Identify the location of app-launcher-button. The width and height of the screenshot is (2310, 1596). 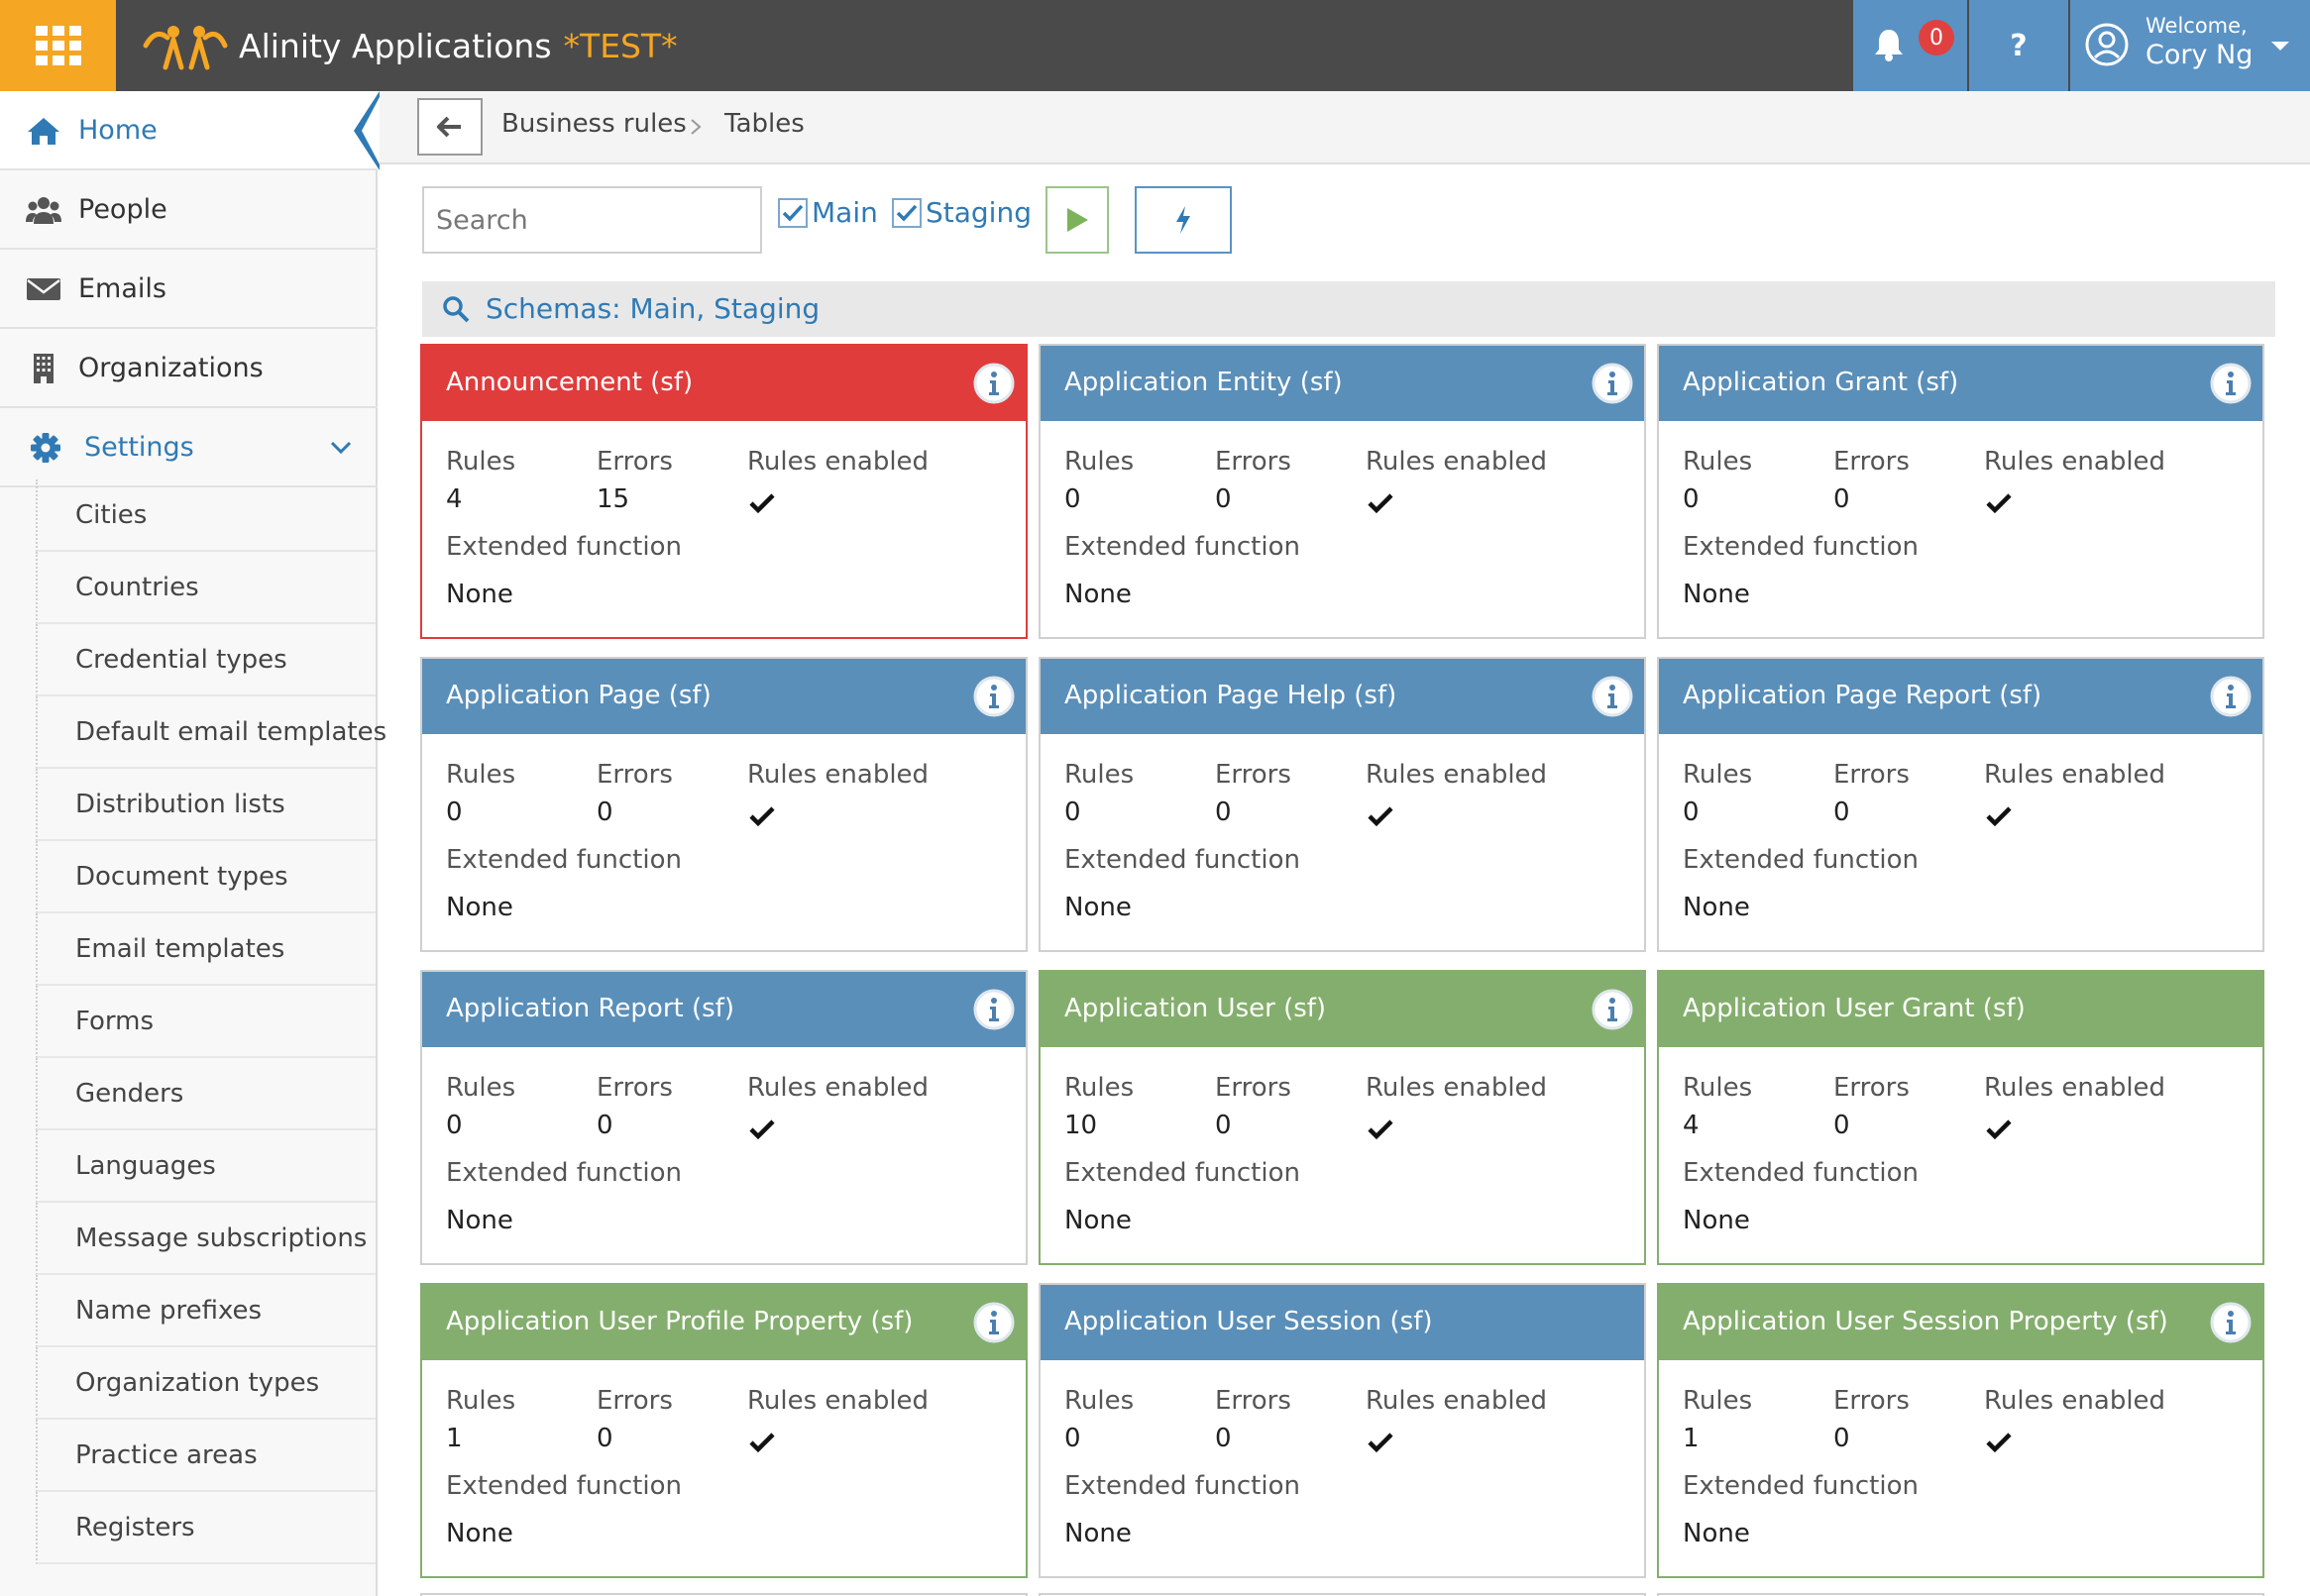
(58, 45).